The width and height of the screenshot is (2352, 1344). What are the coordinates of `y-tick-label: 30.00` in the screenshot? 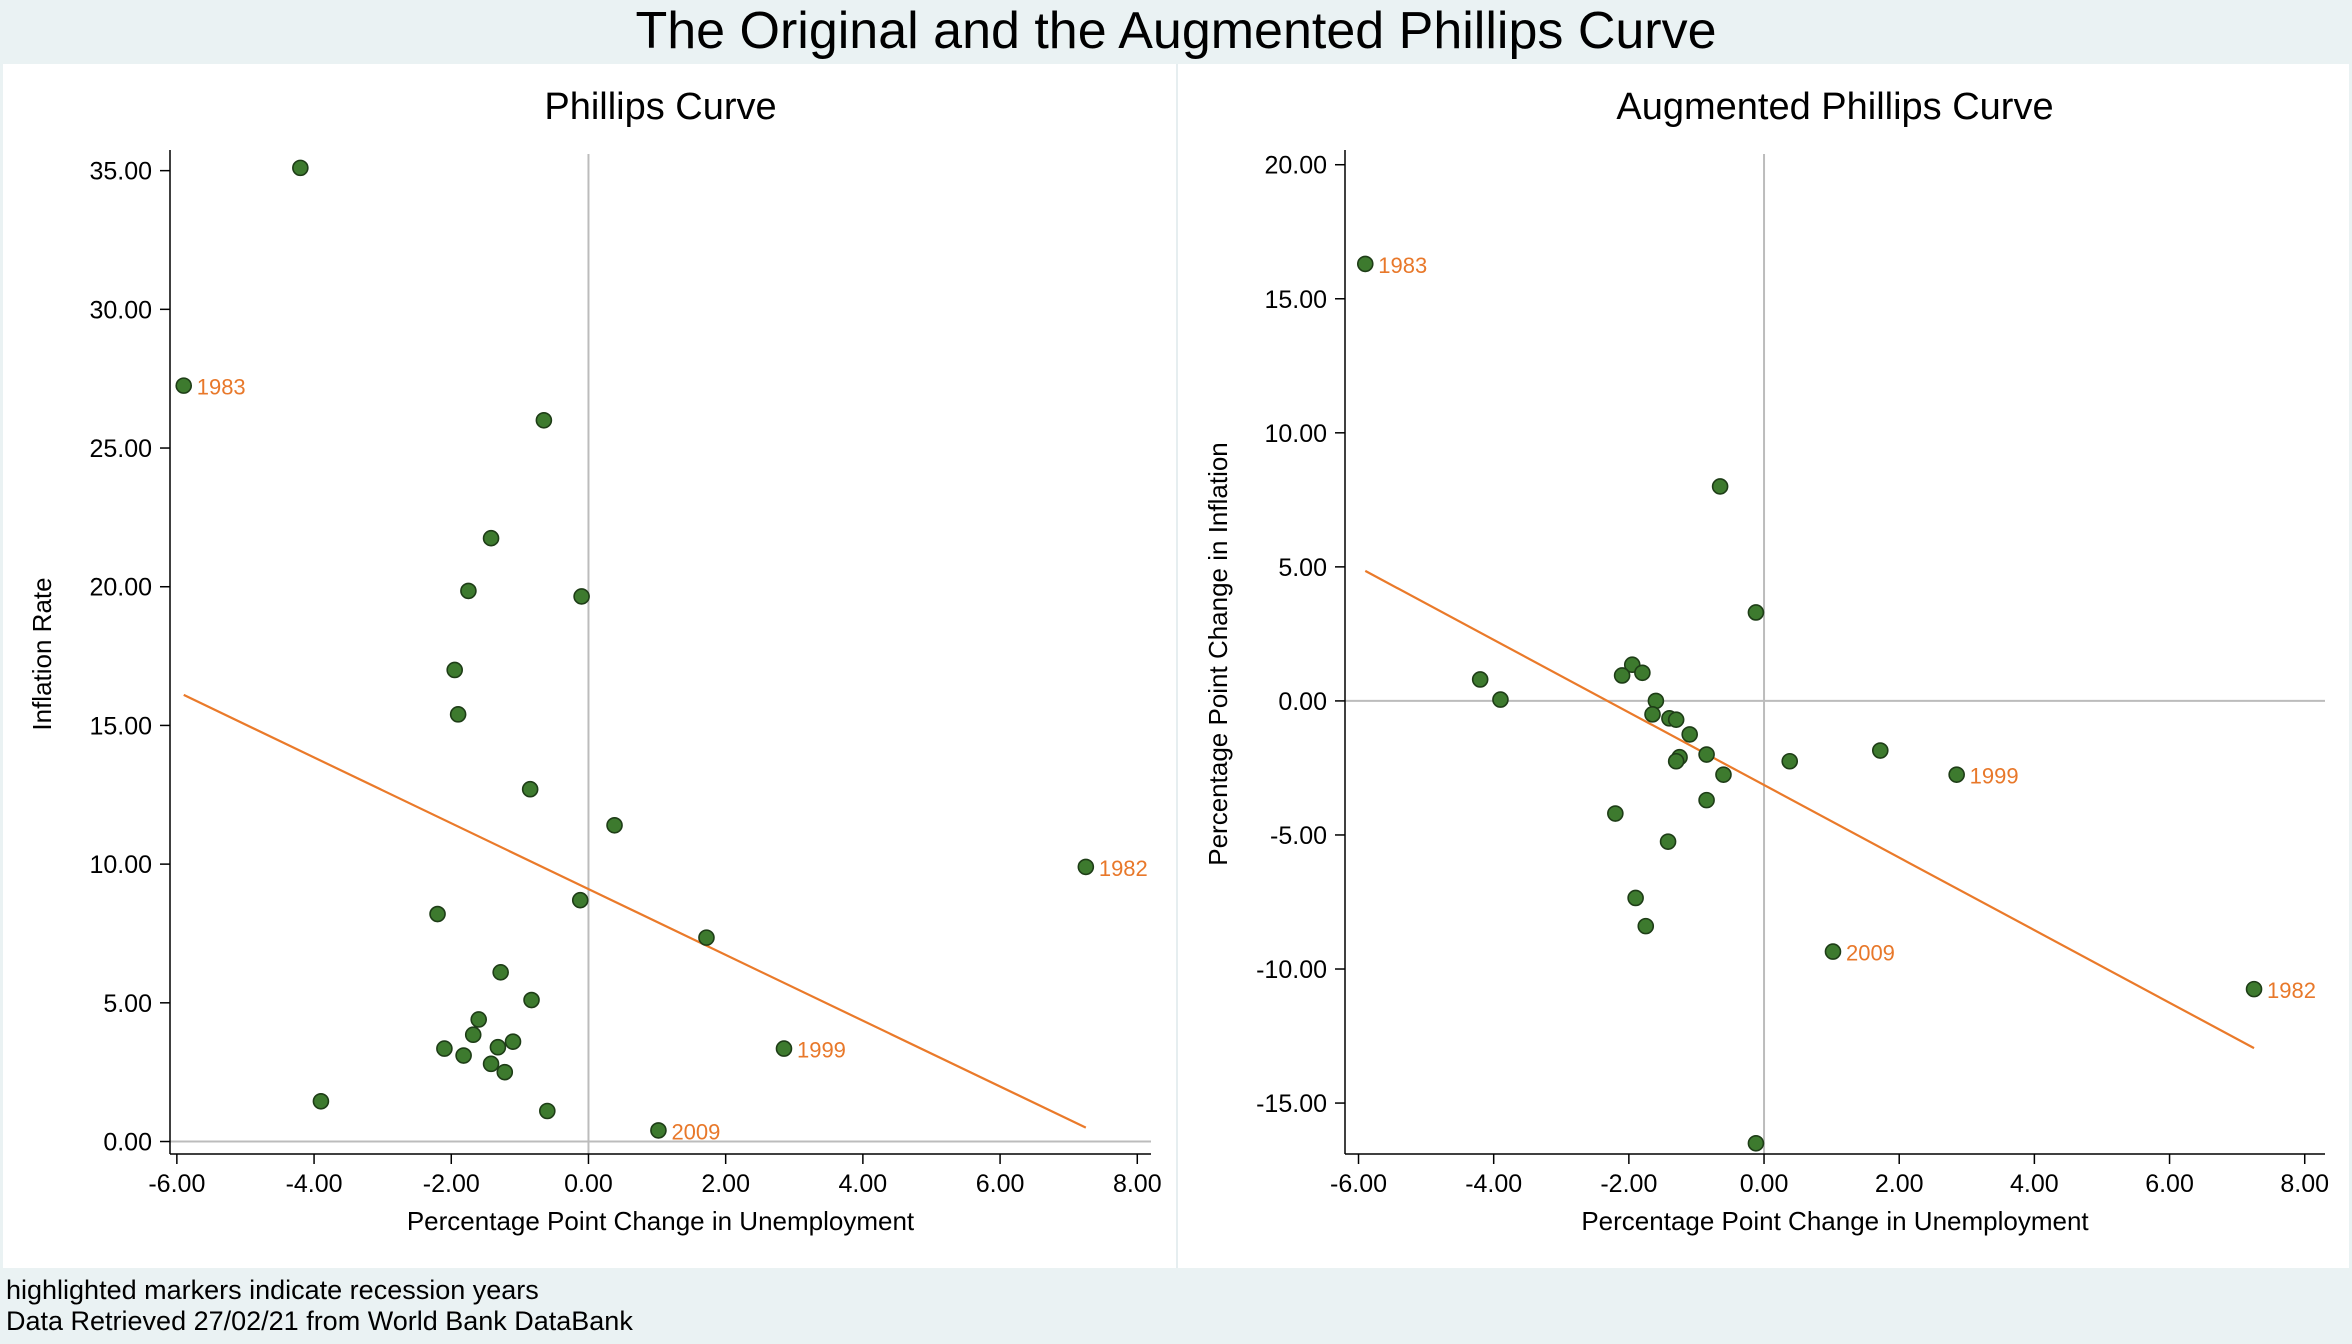 It's located at (120, 310).